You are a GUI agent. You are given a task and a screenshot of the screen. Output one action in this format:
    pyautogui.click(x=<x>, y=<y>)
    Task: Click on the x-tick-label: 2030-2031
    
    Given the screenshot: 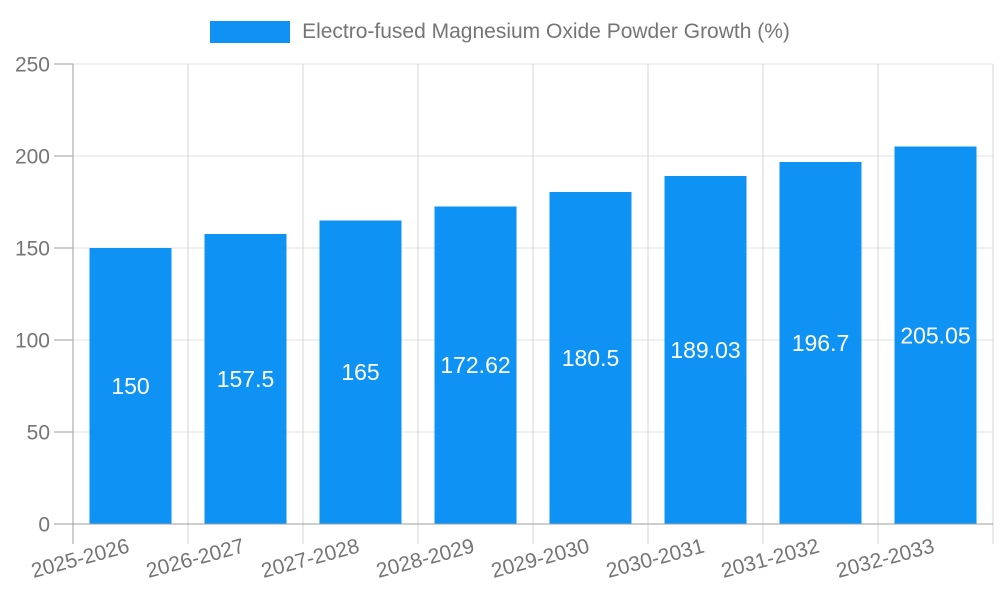 What is the action you would take?
    pyautogui.click(x=655, y=559)
    